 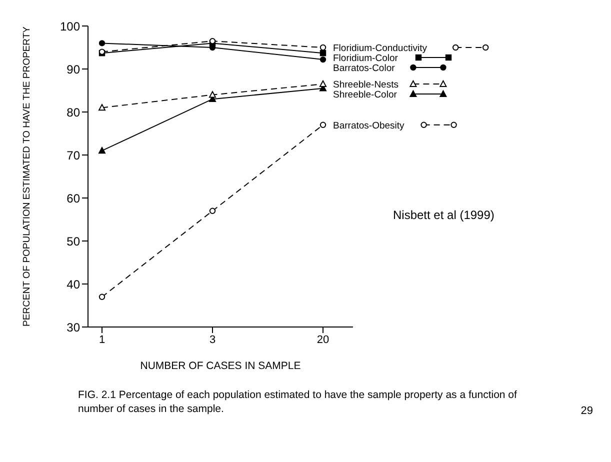 What do you see at coordinates (443, 215) in the screenshot?
I see `text: Nisbett et al (1999)` at bounding box center [443, 215].